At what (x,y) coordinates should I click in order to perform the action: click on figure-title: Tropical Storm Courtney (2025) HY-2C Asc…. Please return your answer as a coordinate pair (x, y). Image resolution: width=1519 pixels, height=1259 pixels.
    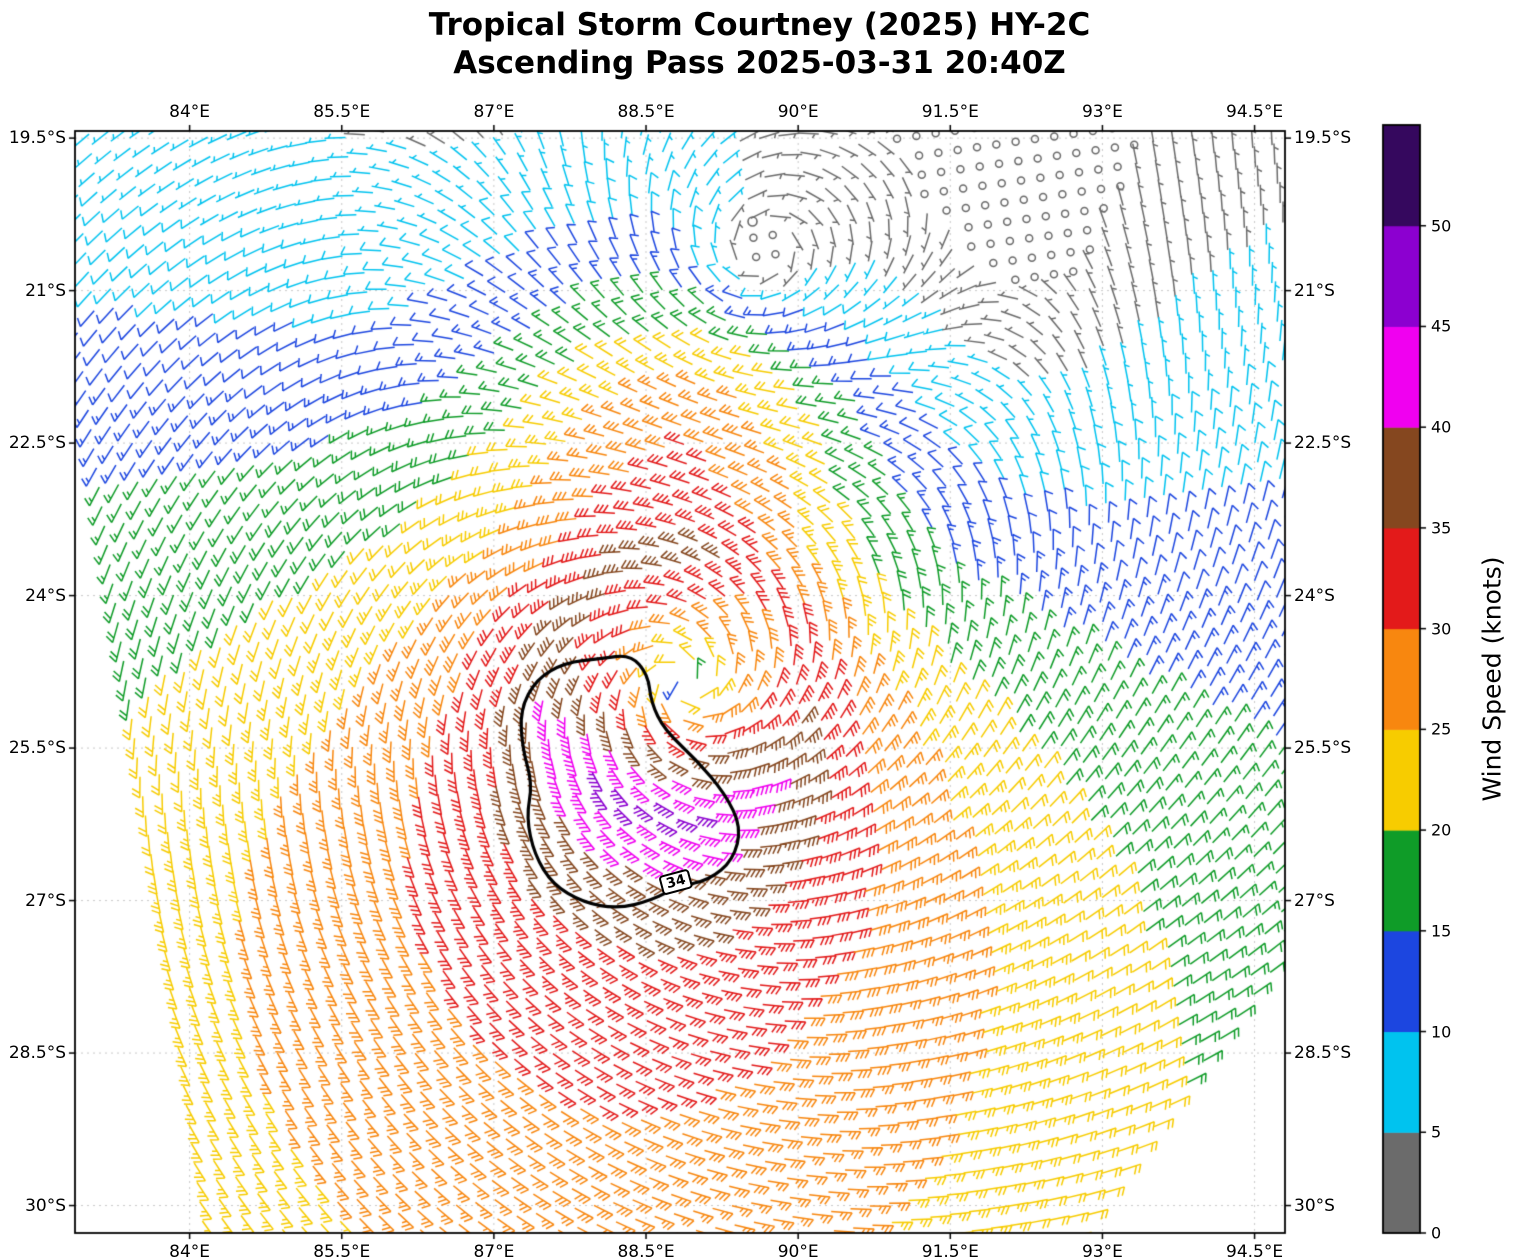
    Looking at the image, I should click on (759, 44).